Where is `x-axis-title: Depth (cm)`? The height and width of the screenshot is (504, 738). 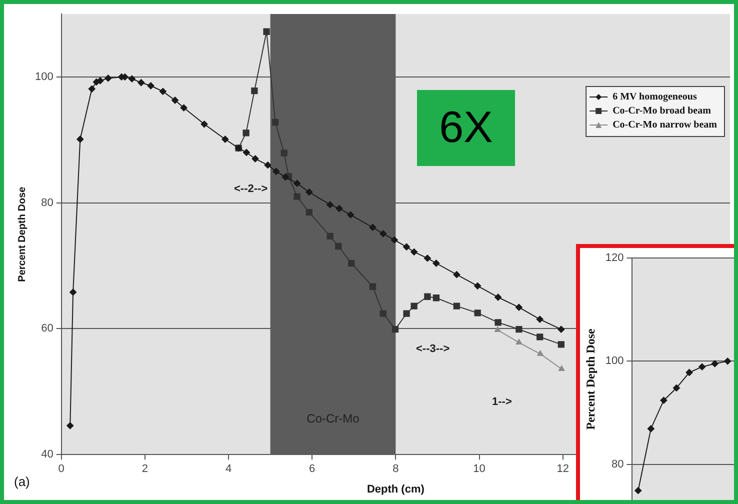 x-axis-title: Depth (cm) is located at coordinates (395, 489).